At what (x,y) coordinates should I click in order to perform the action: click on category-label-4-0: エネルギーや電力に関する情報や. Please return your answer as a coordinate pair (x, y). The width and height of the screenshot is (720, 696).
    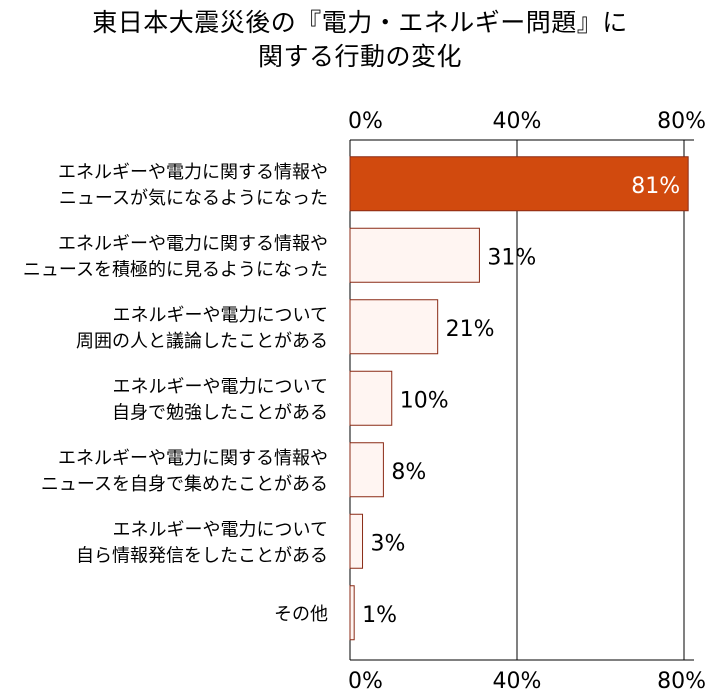
    Looking at the image, I should click on (193, 458).